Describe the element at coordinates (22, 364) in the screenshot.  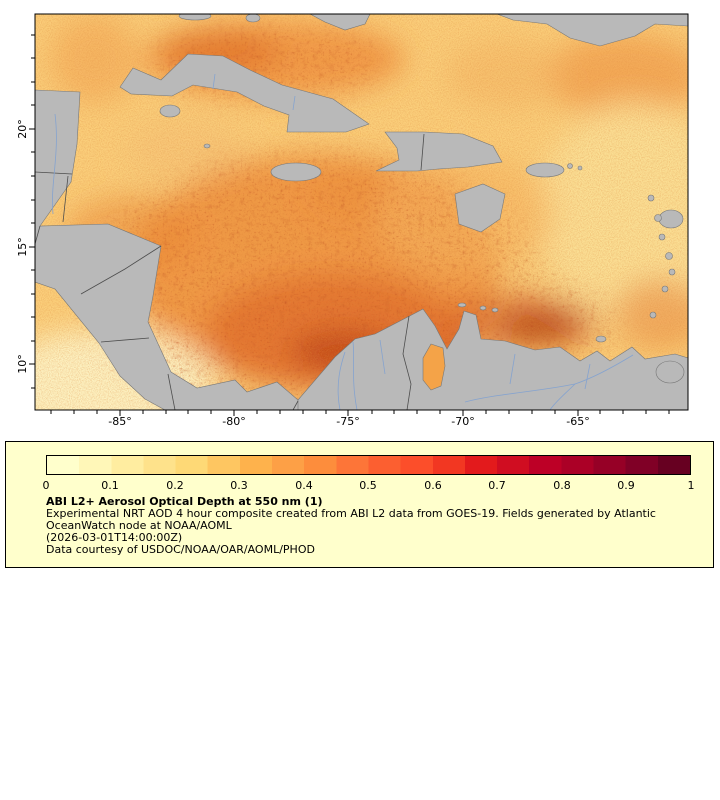
I see `lat-label-10: 10°` at that location.